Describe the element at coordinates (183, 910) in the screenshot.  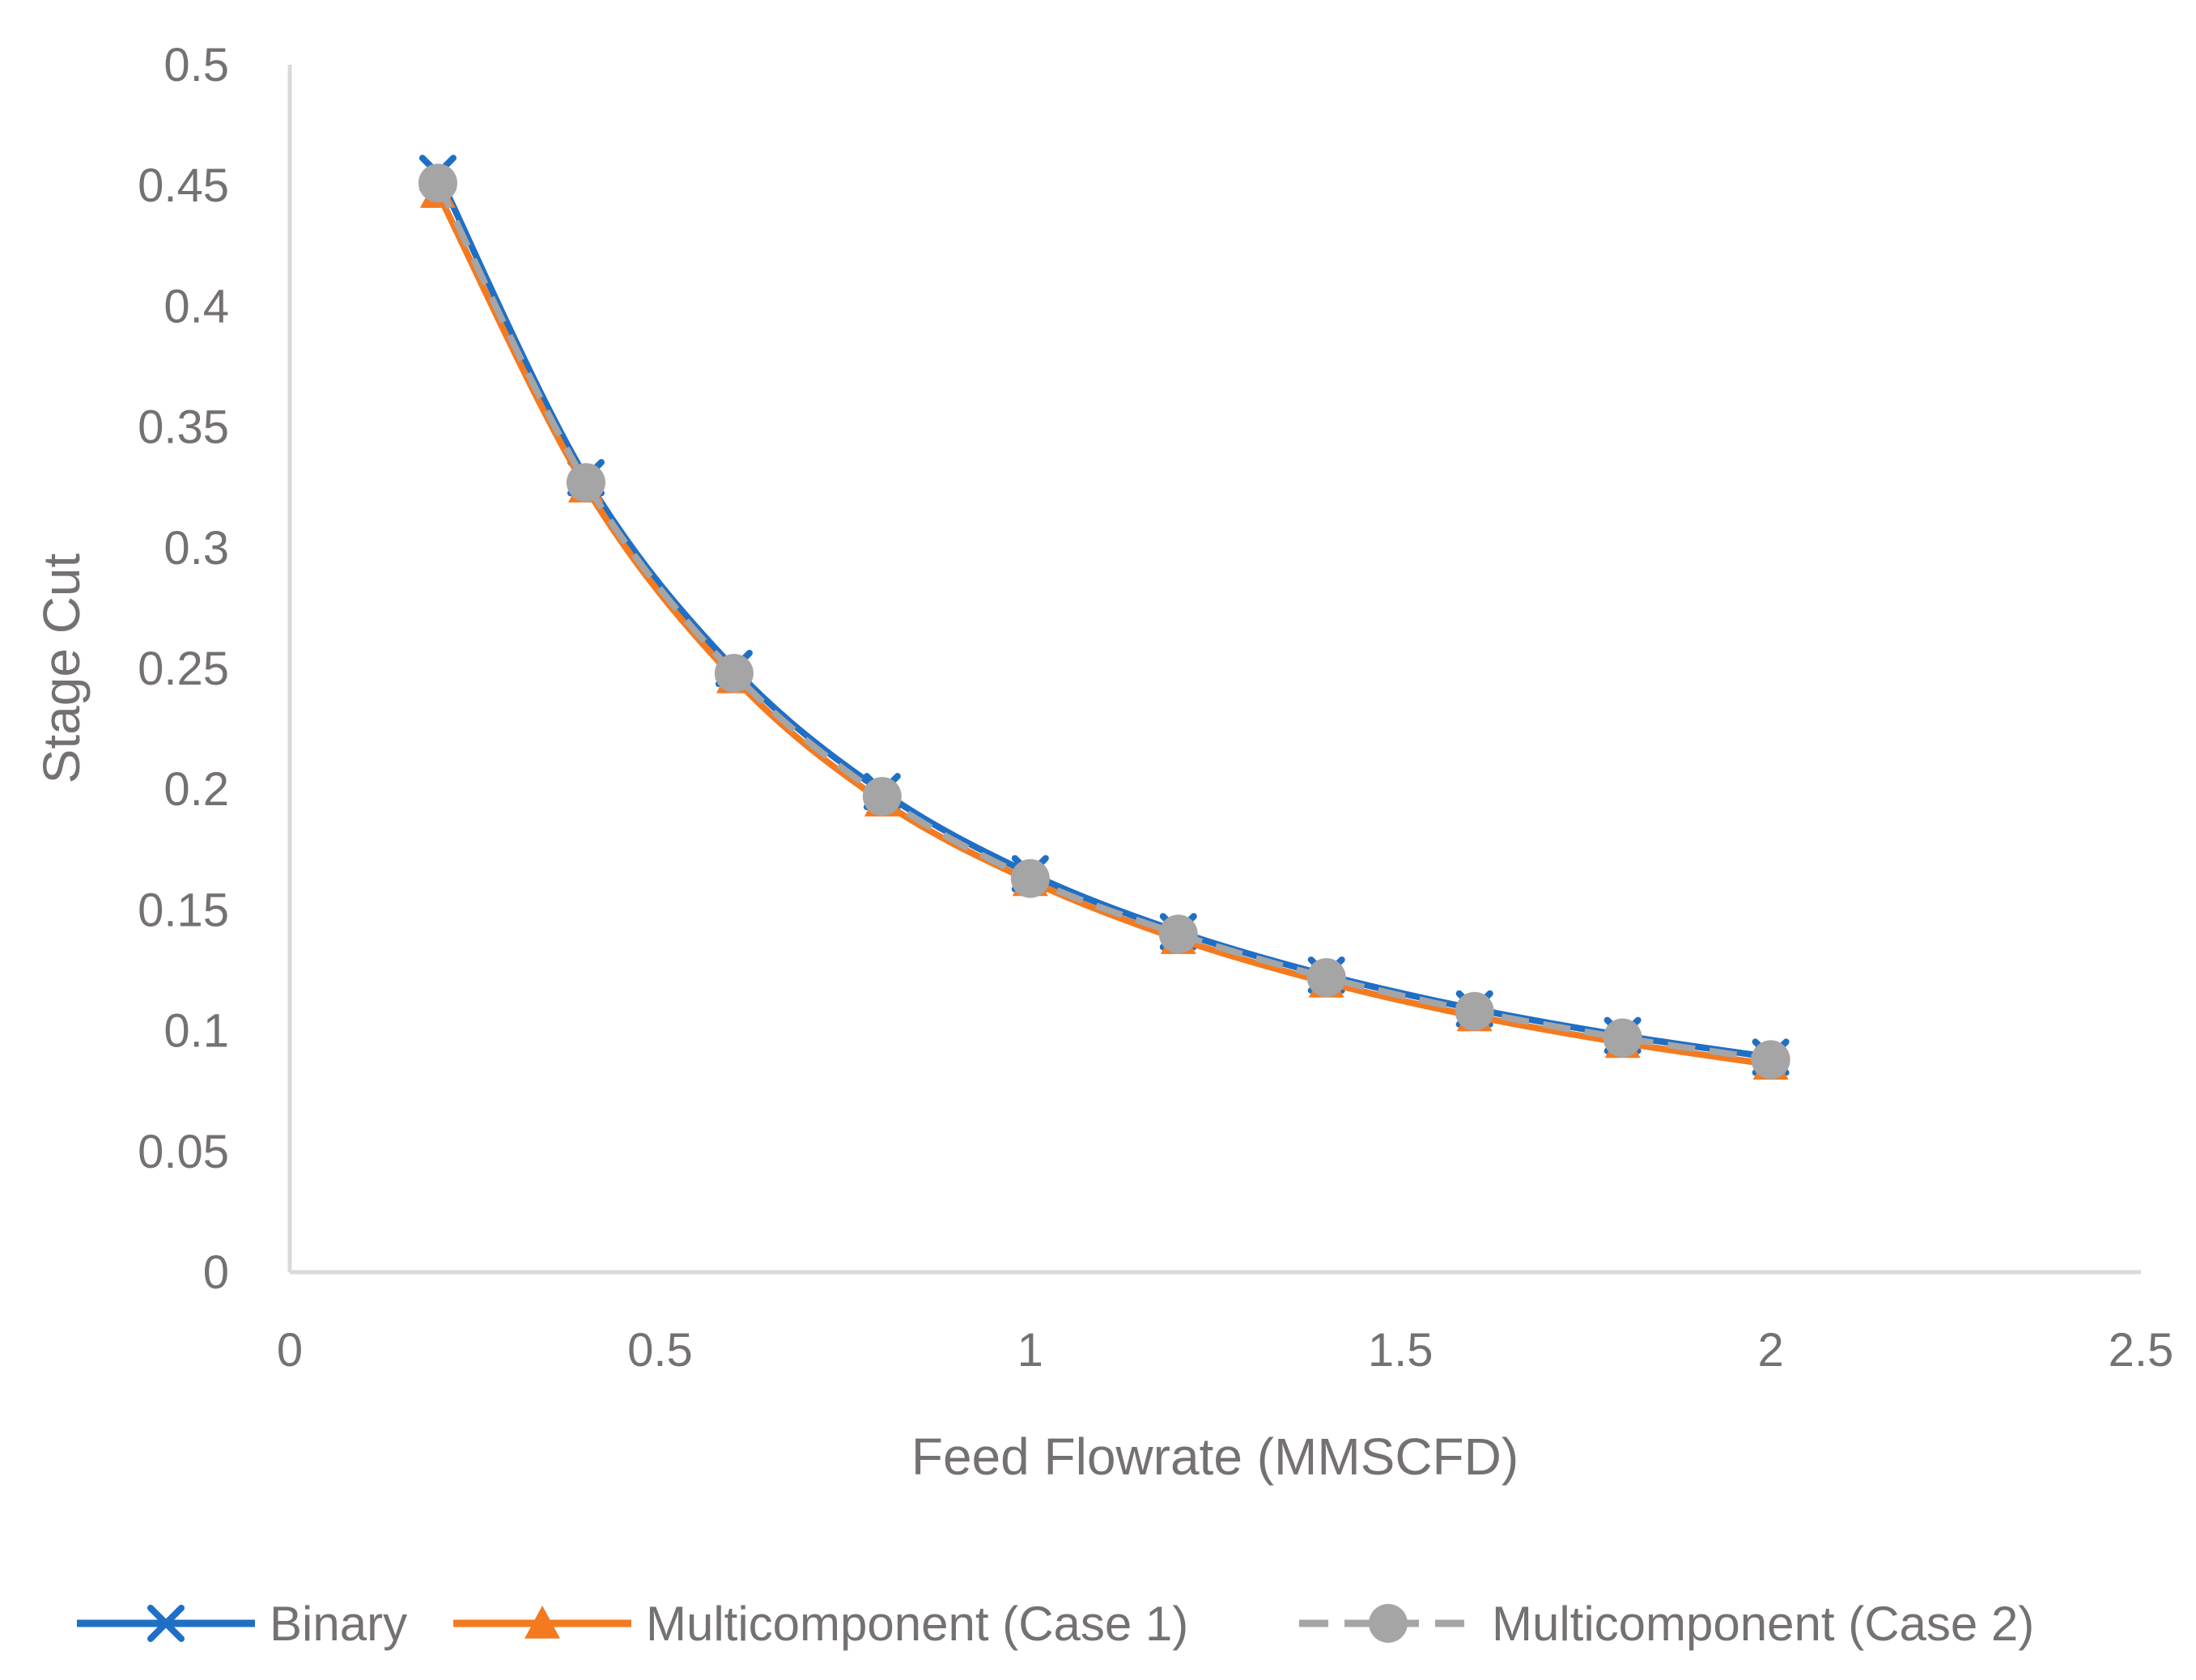
I see `y-tick-label: 0.15` at that location.